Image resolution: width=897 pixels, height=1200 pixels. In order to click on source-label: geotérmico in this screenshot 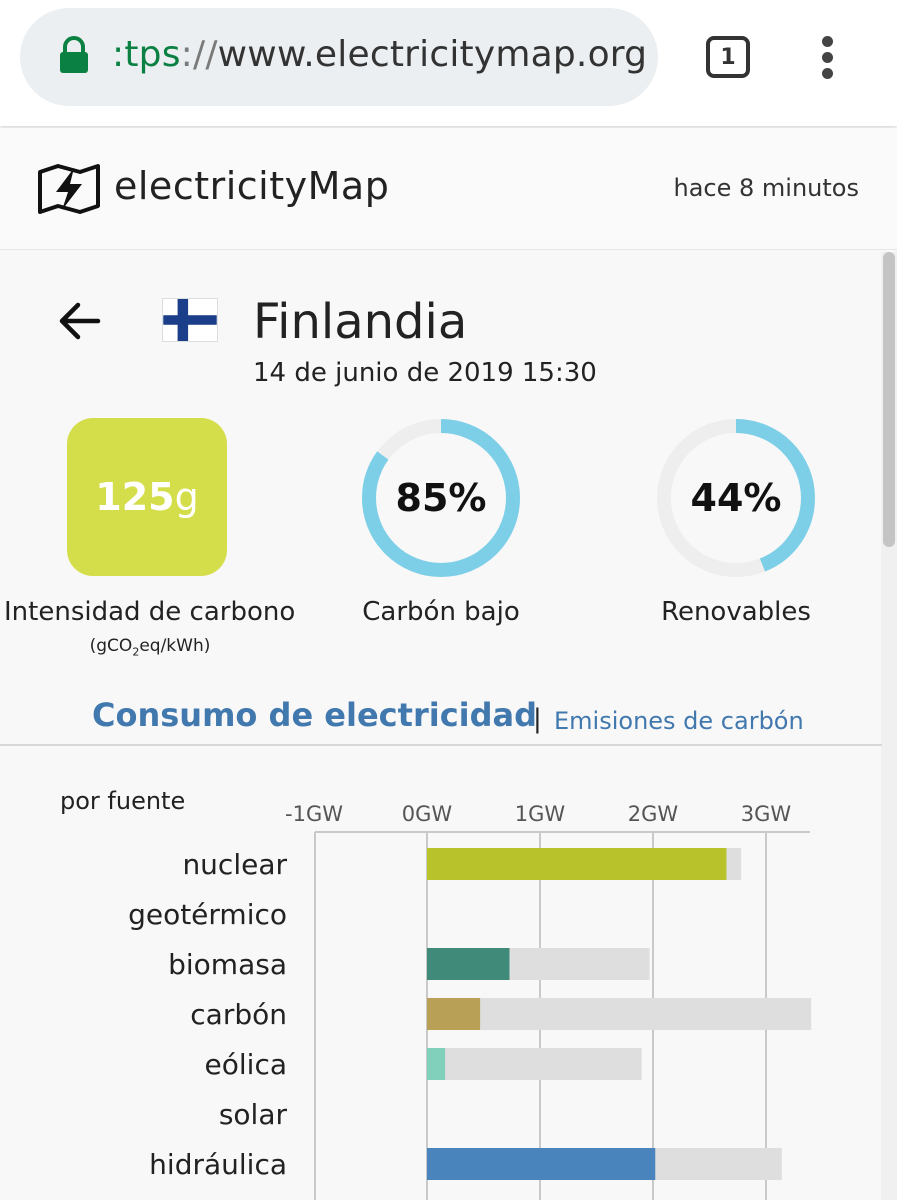, I will do `click(207, 914)`.